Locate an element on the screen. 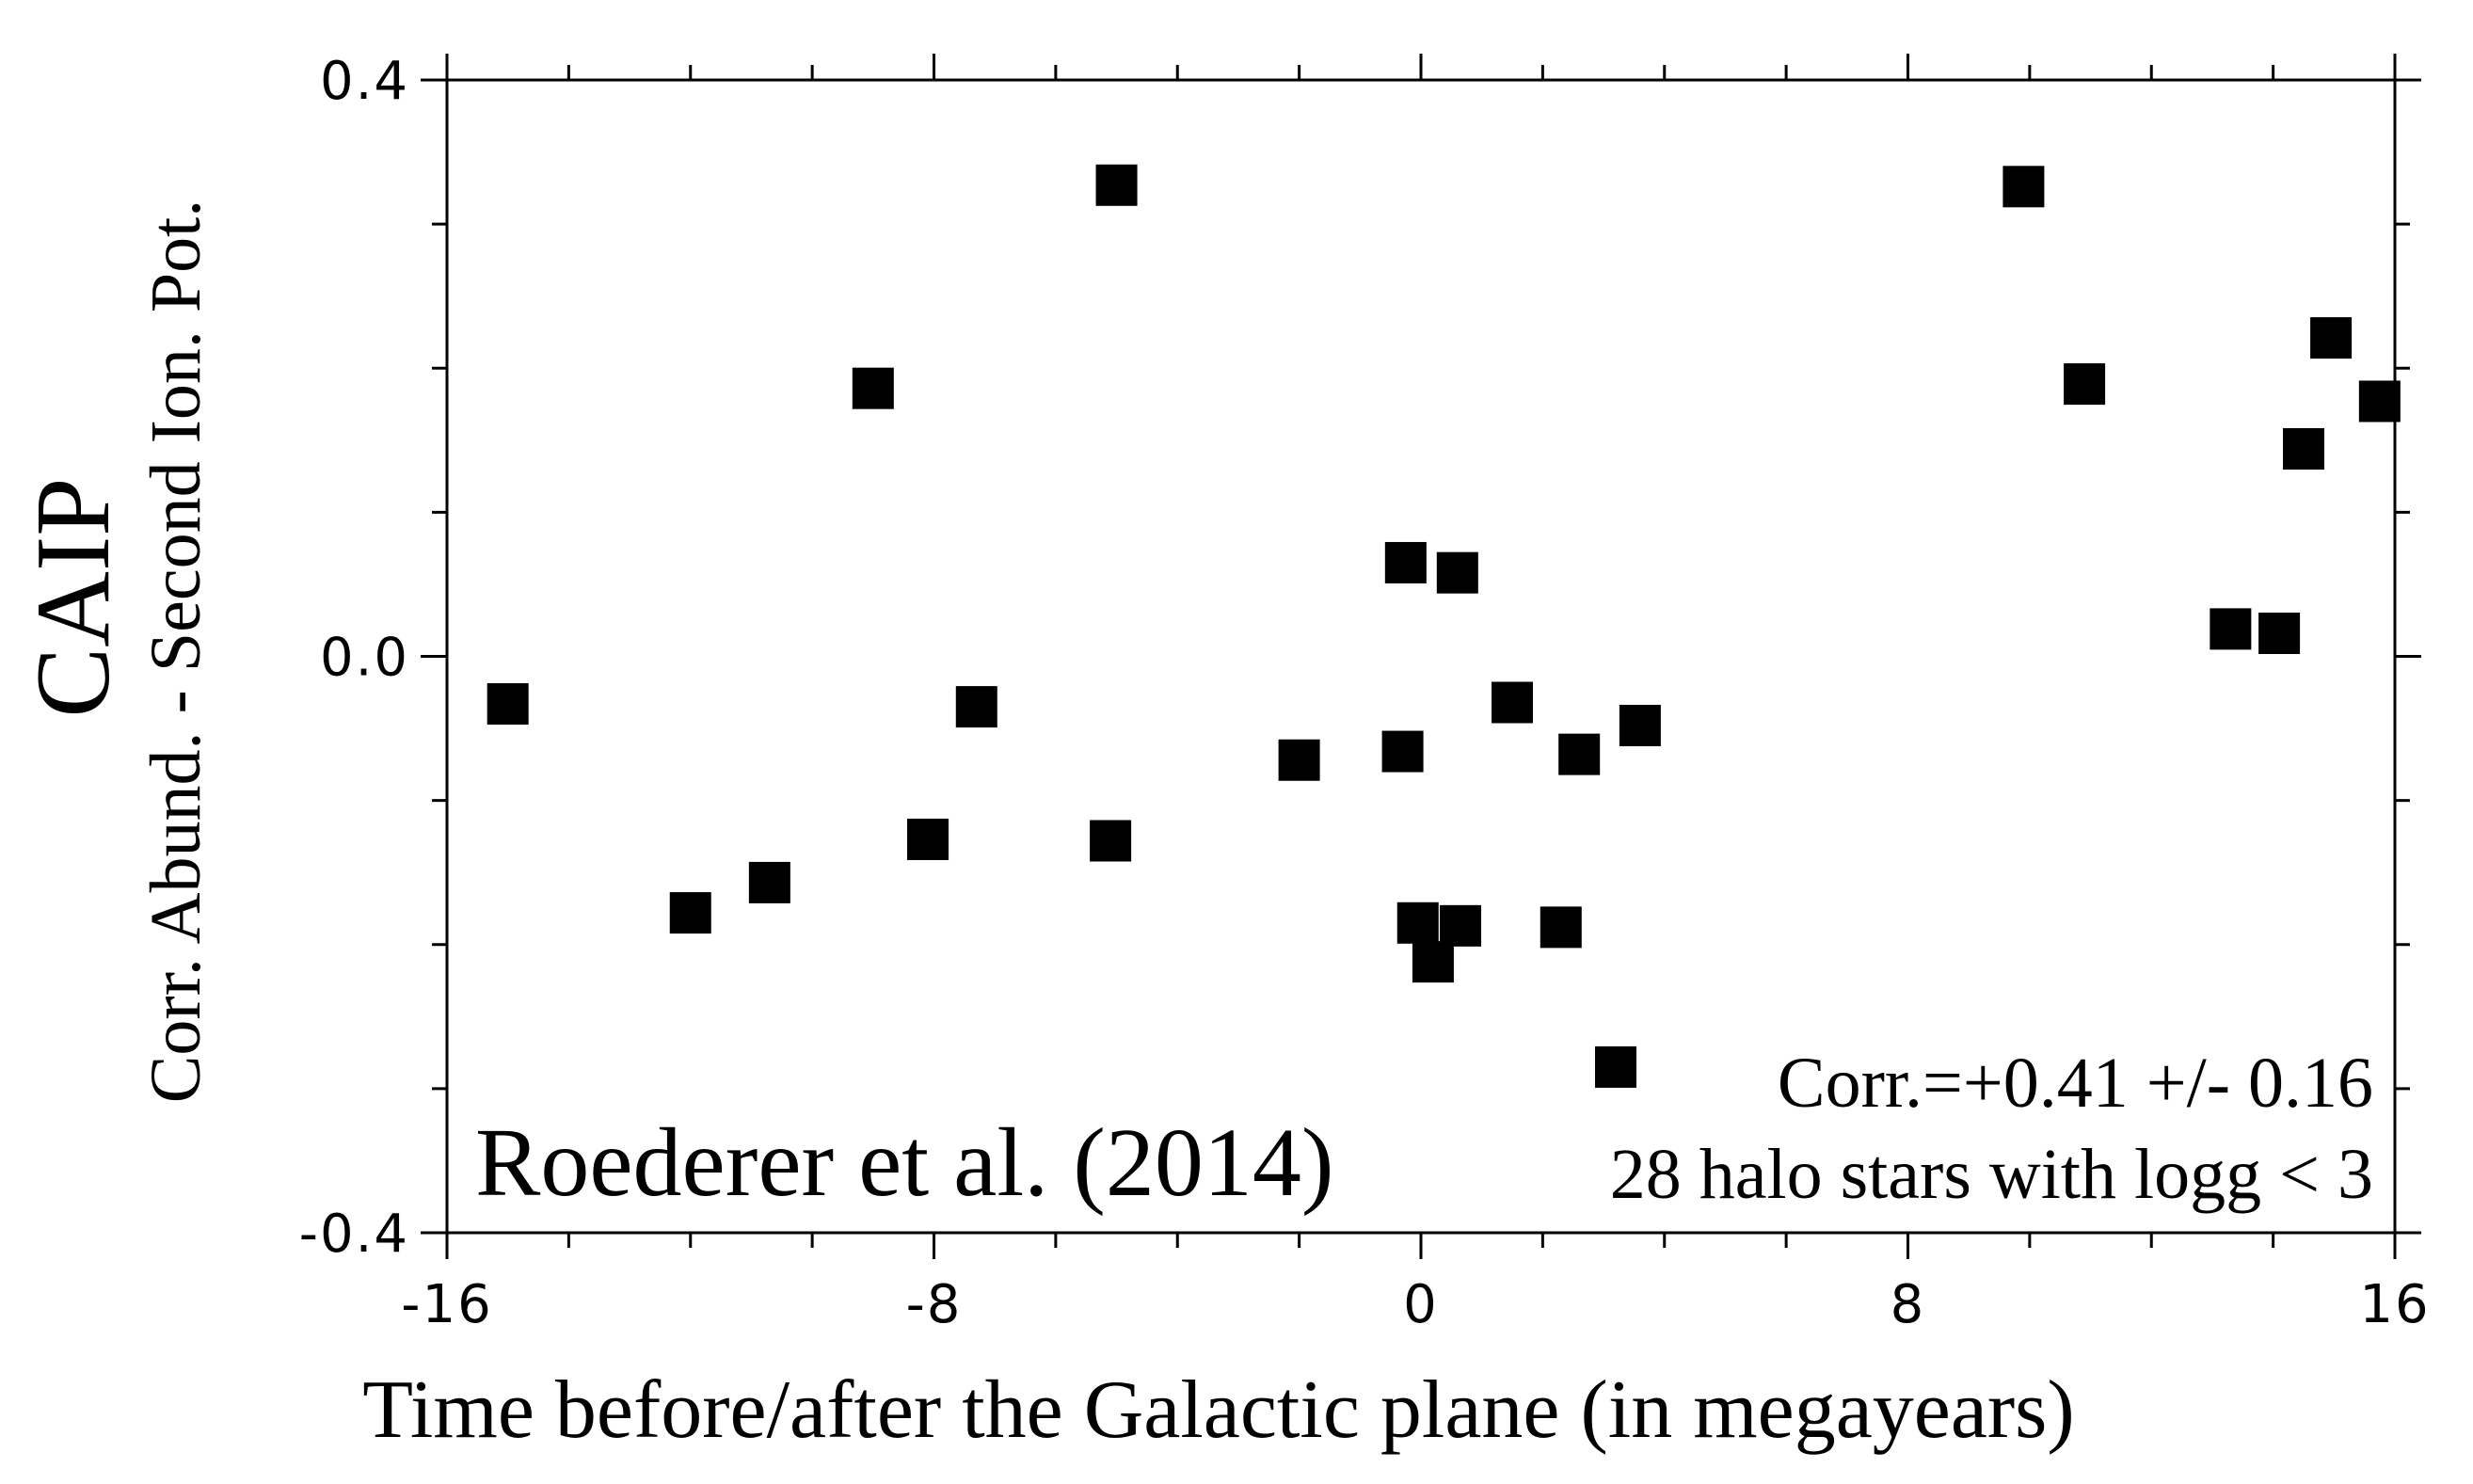  sample-annotation: 28 halo stars with logg < 3 is located at coordinates (1991, 1174).